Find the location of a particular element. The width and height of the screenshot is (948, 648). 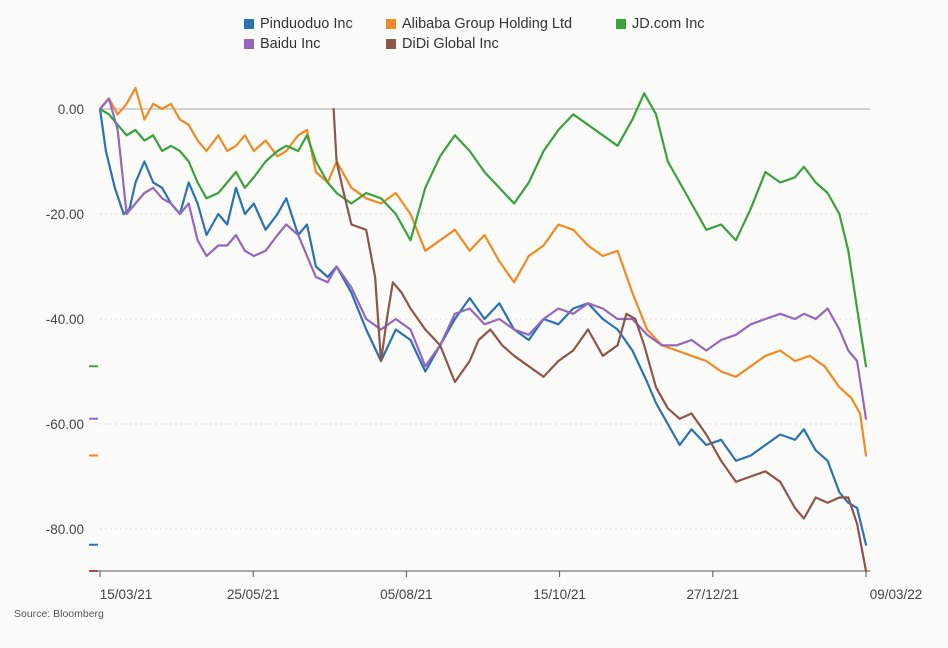

legend-label-pinduoduo: Pinduoduo Inc is located at coordinates (306, 24).